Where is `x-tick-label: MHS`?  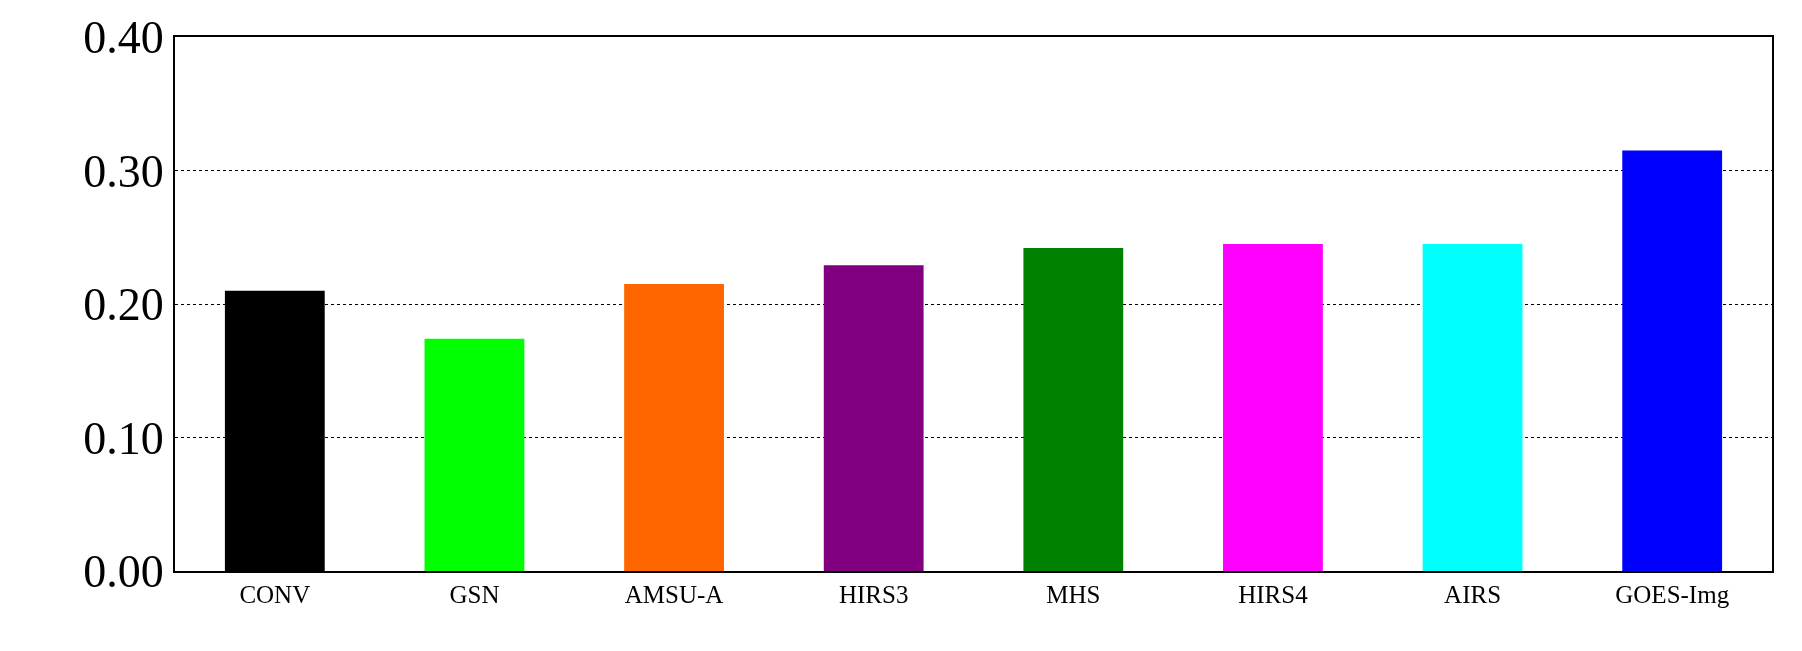 x-tick-label: MHS is located at coordinates (1073, 594).